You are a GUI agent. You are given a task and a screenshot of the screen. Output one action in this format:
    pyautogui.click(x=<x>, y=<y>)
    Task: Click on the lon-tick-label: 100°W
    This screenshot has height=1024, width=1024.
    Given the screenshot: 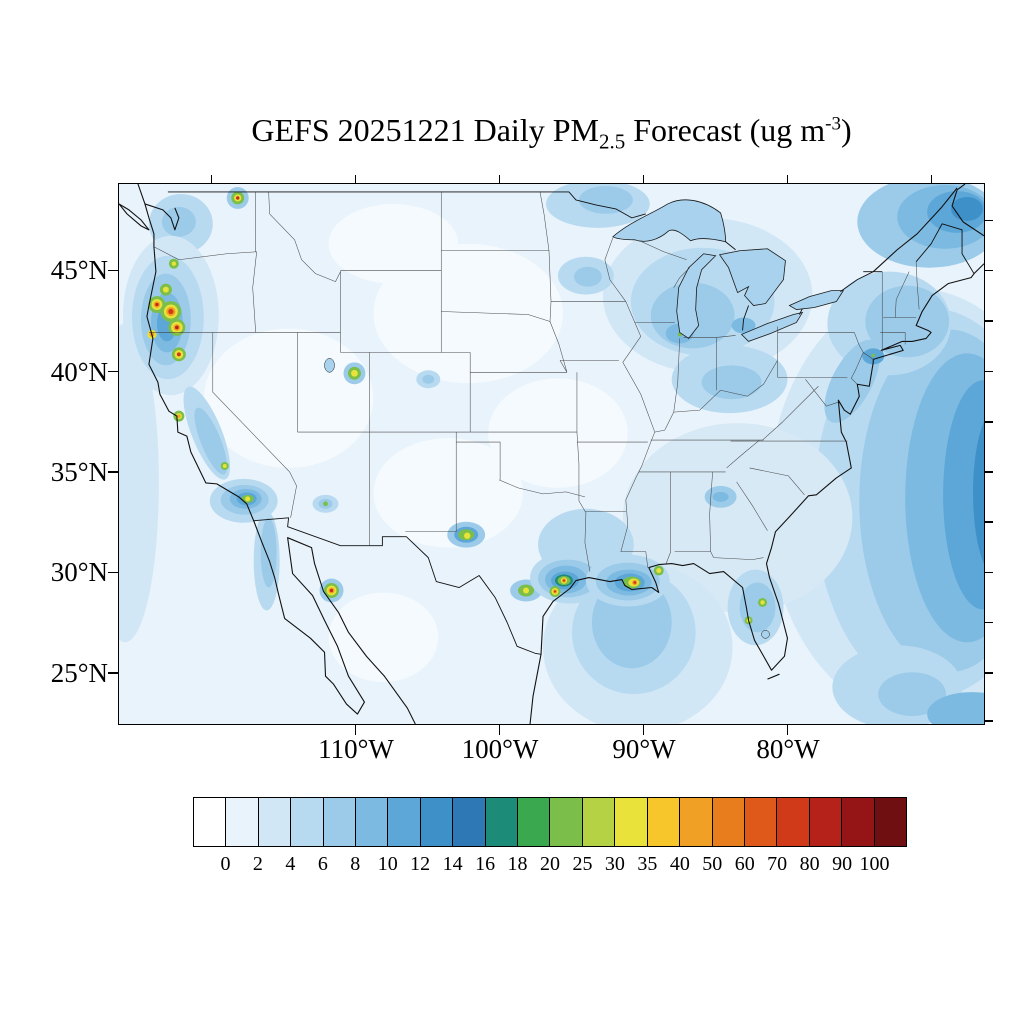 What is the action you would take?
    pyautogui.click(x=500, y=749)
    